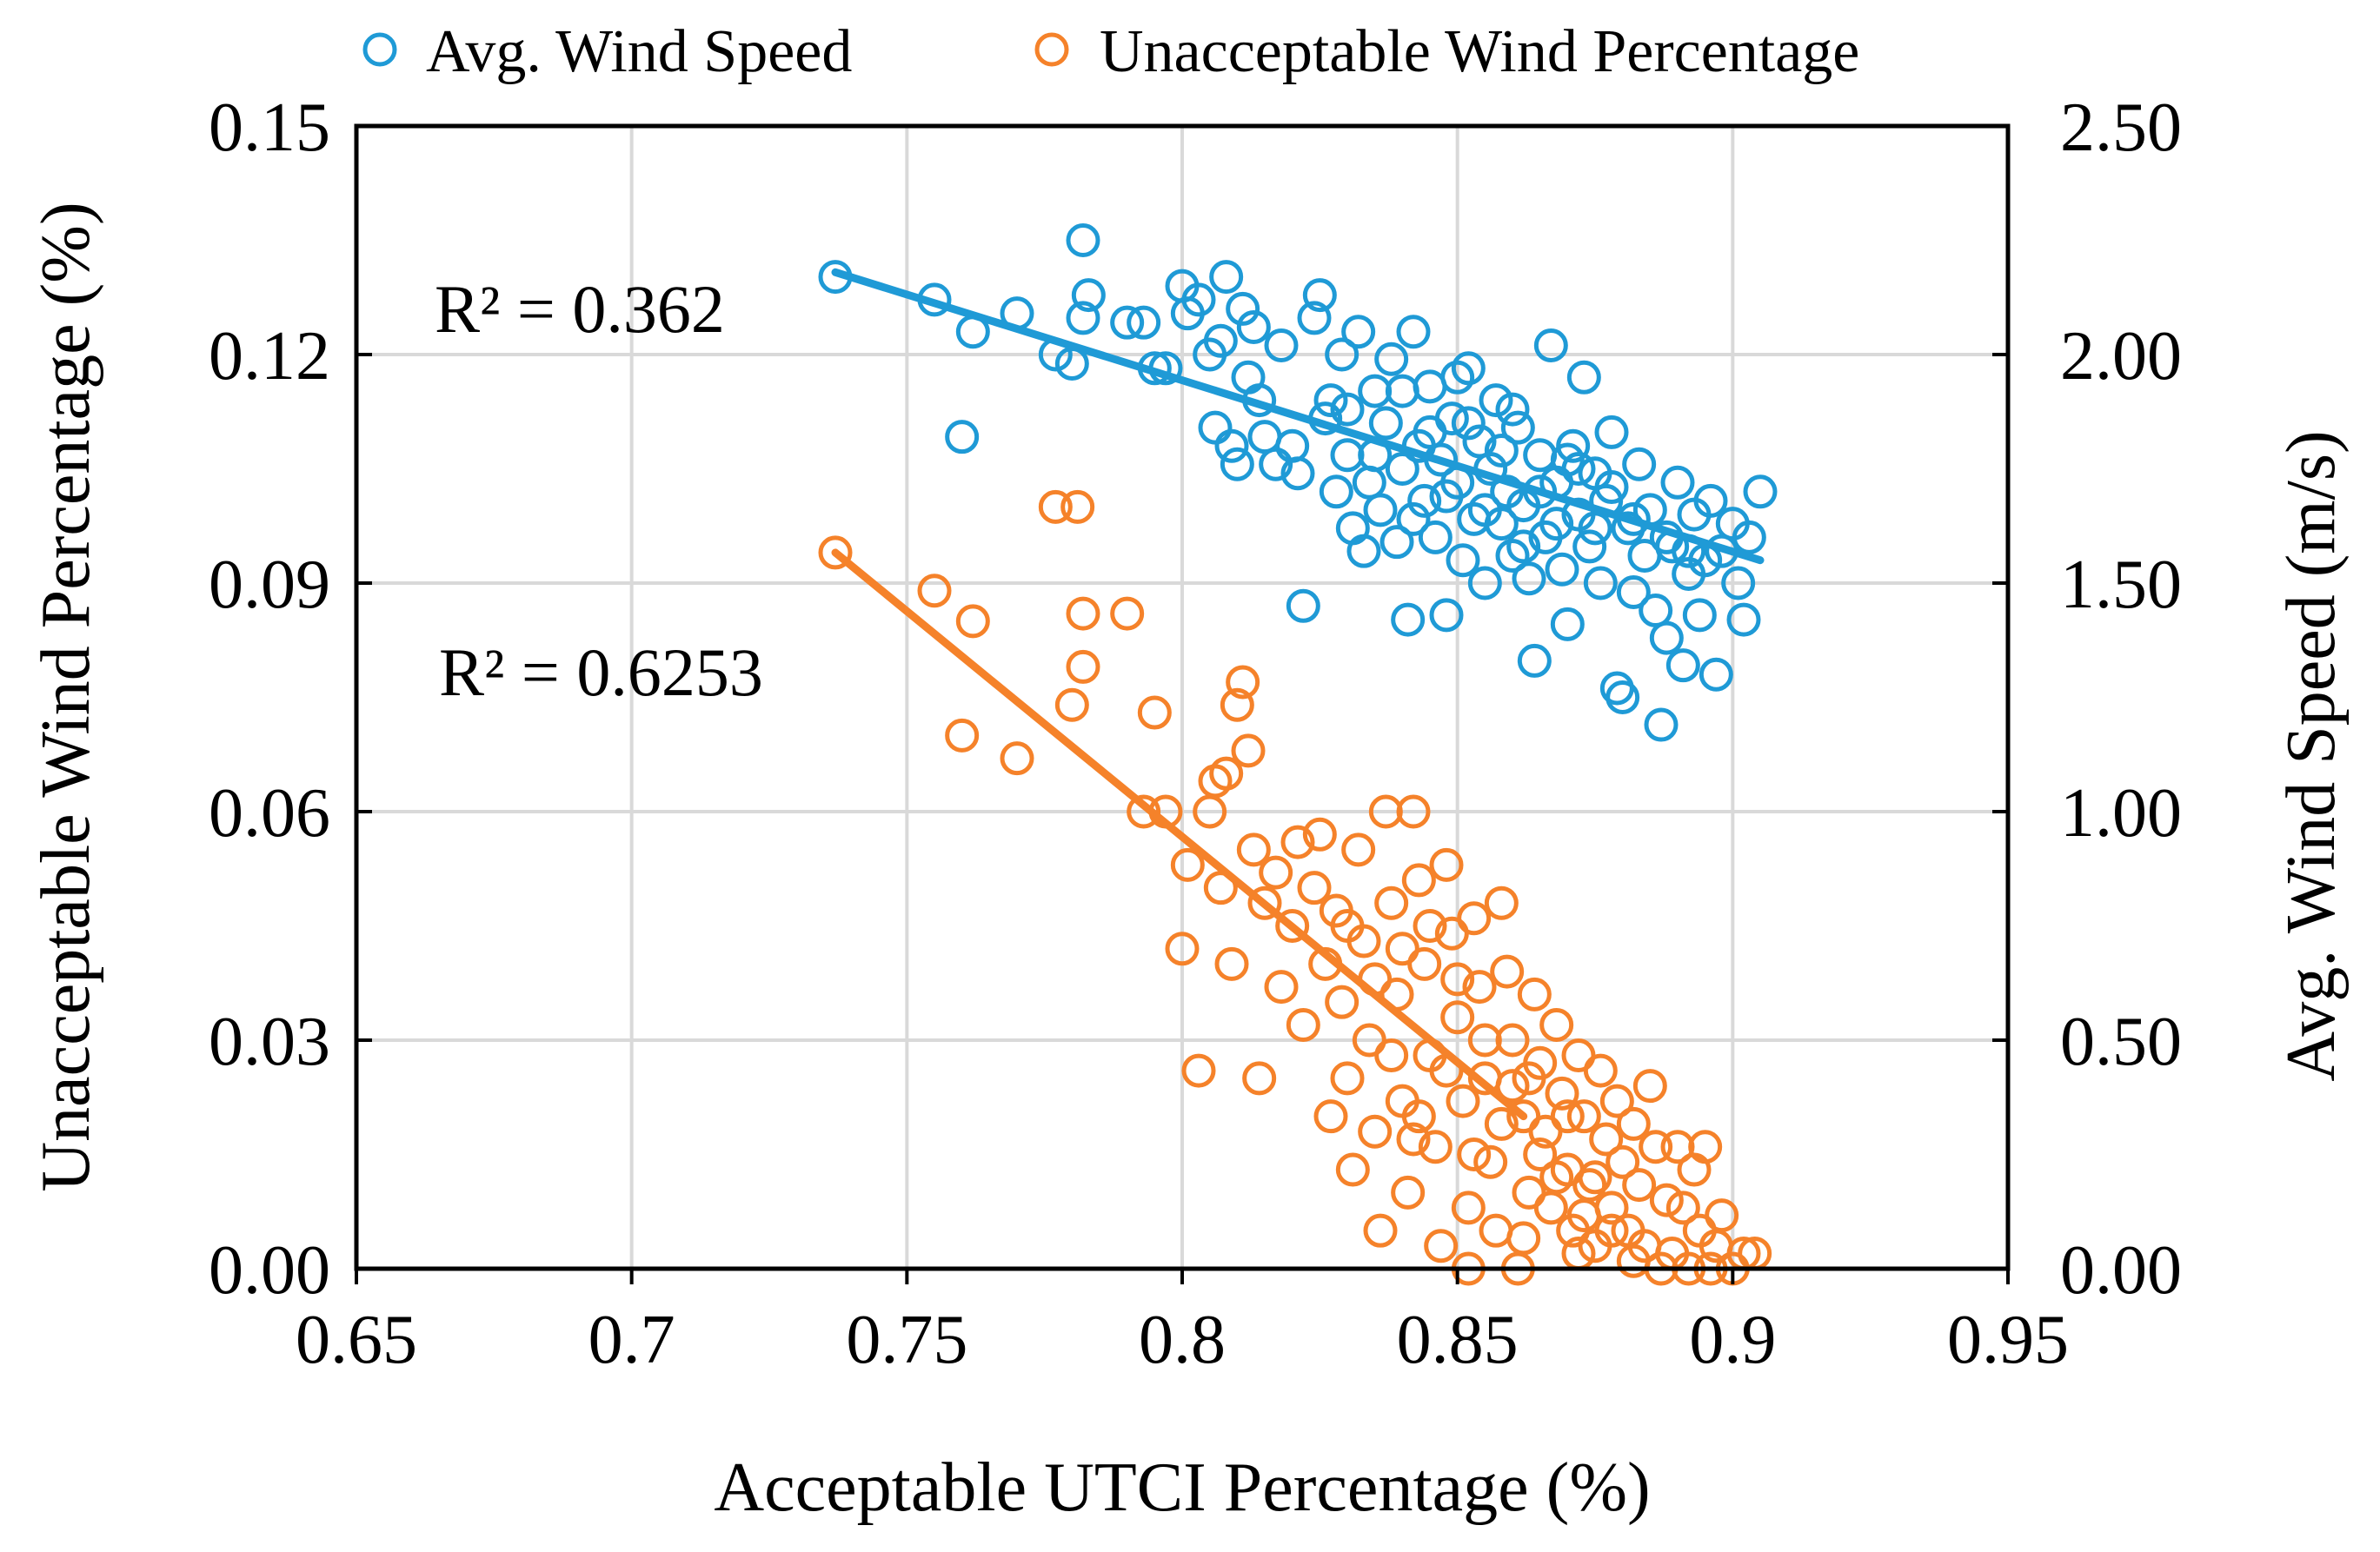  Describe the element at coordinates (66, 696) in the screenshot. I see `y-axis-left-title: Unacceptable Wind Percentage (%)` at that location.